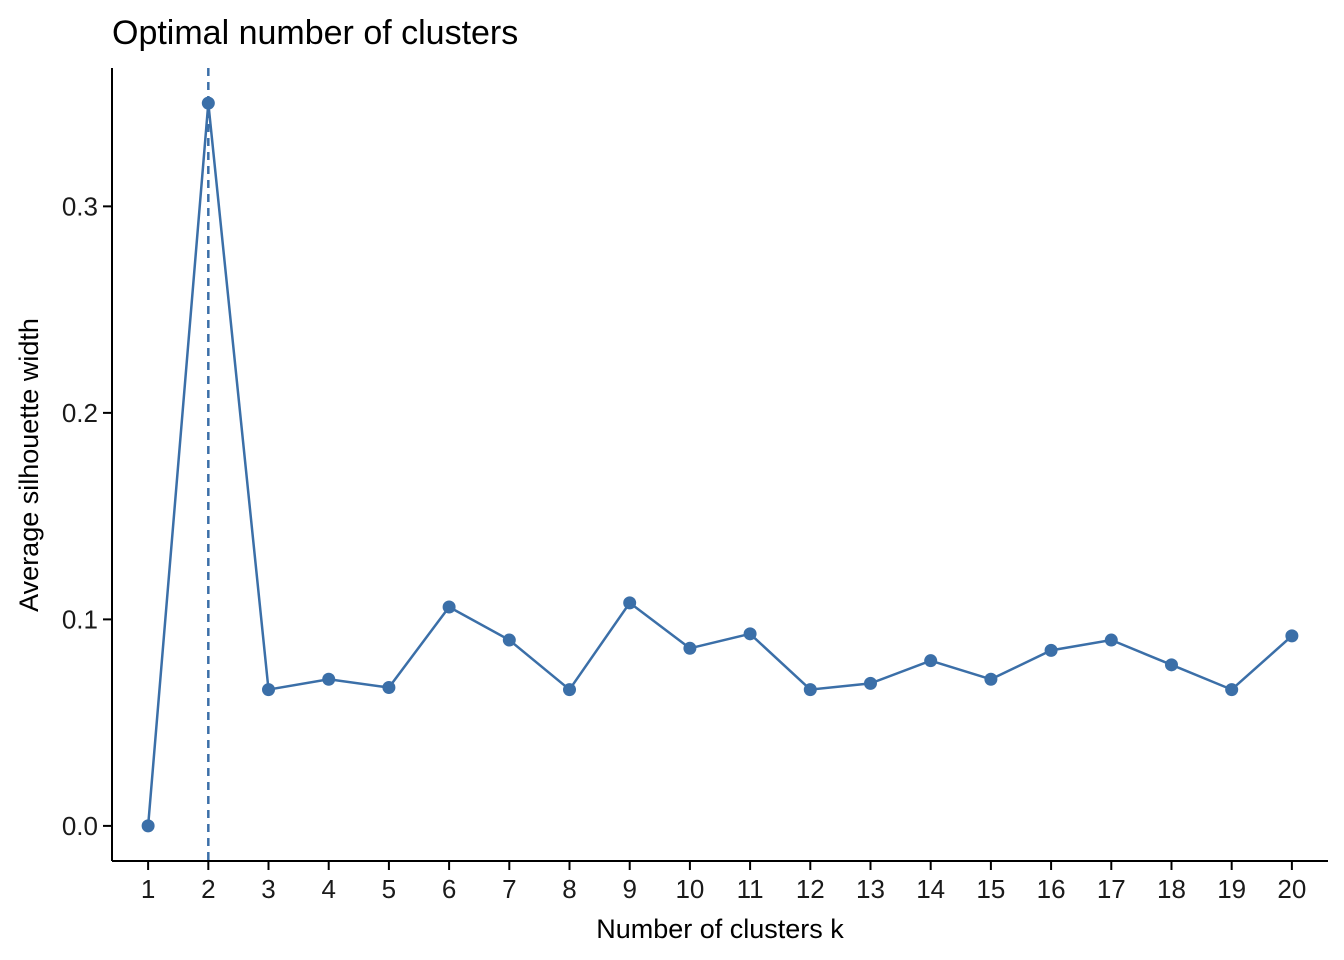 This screenshot has width=1344, height=960. Describe the element at coordinates (810, 889) in the screenshot. I see `x-tick-label: 12` at that location.